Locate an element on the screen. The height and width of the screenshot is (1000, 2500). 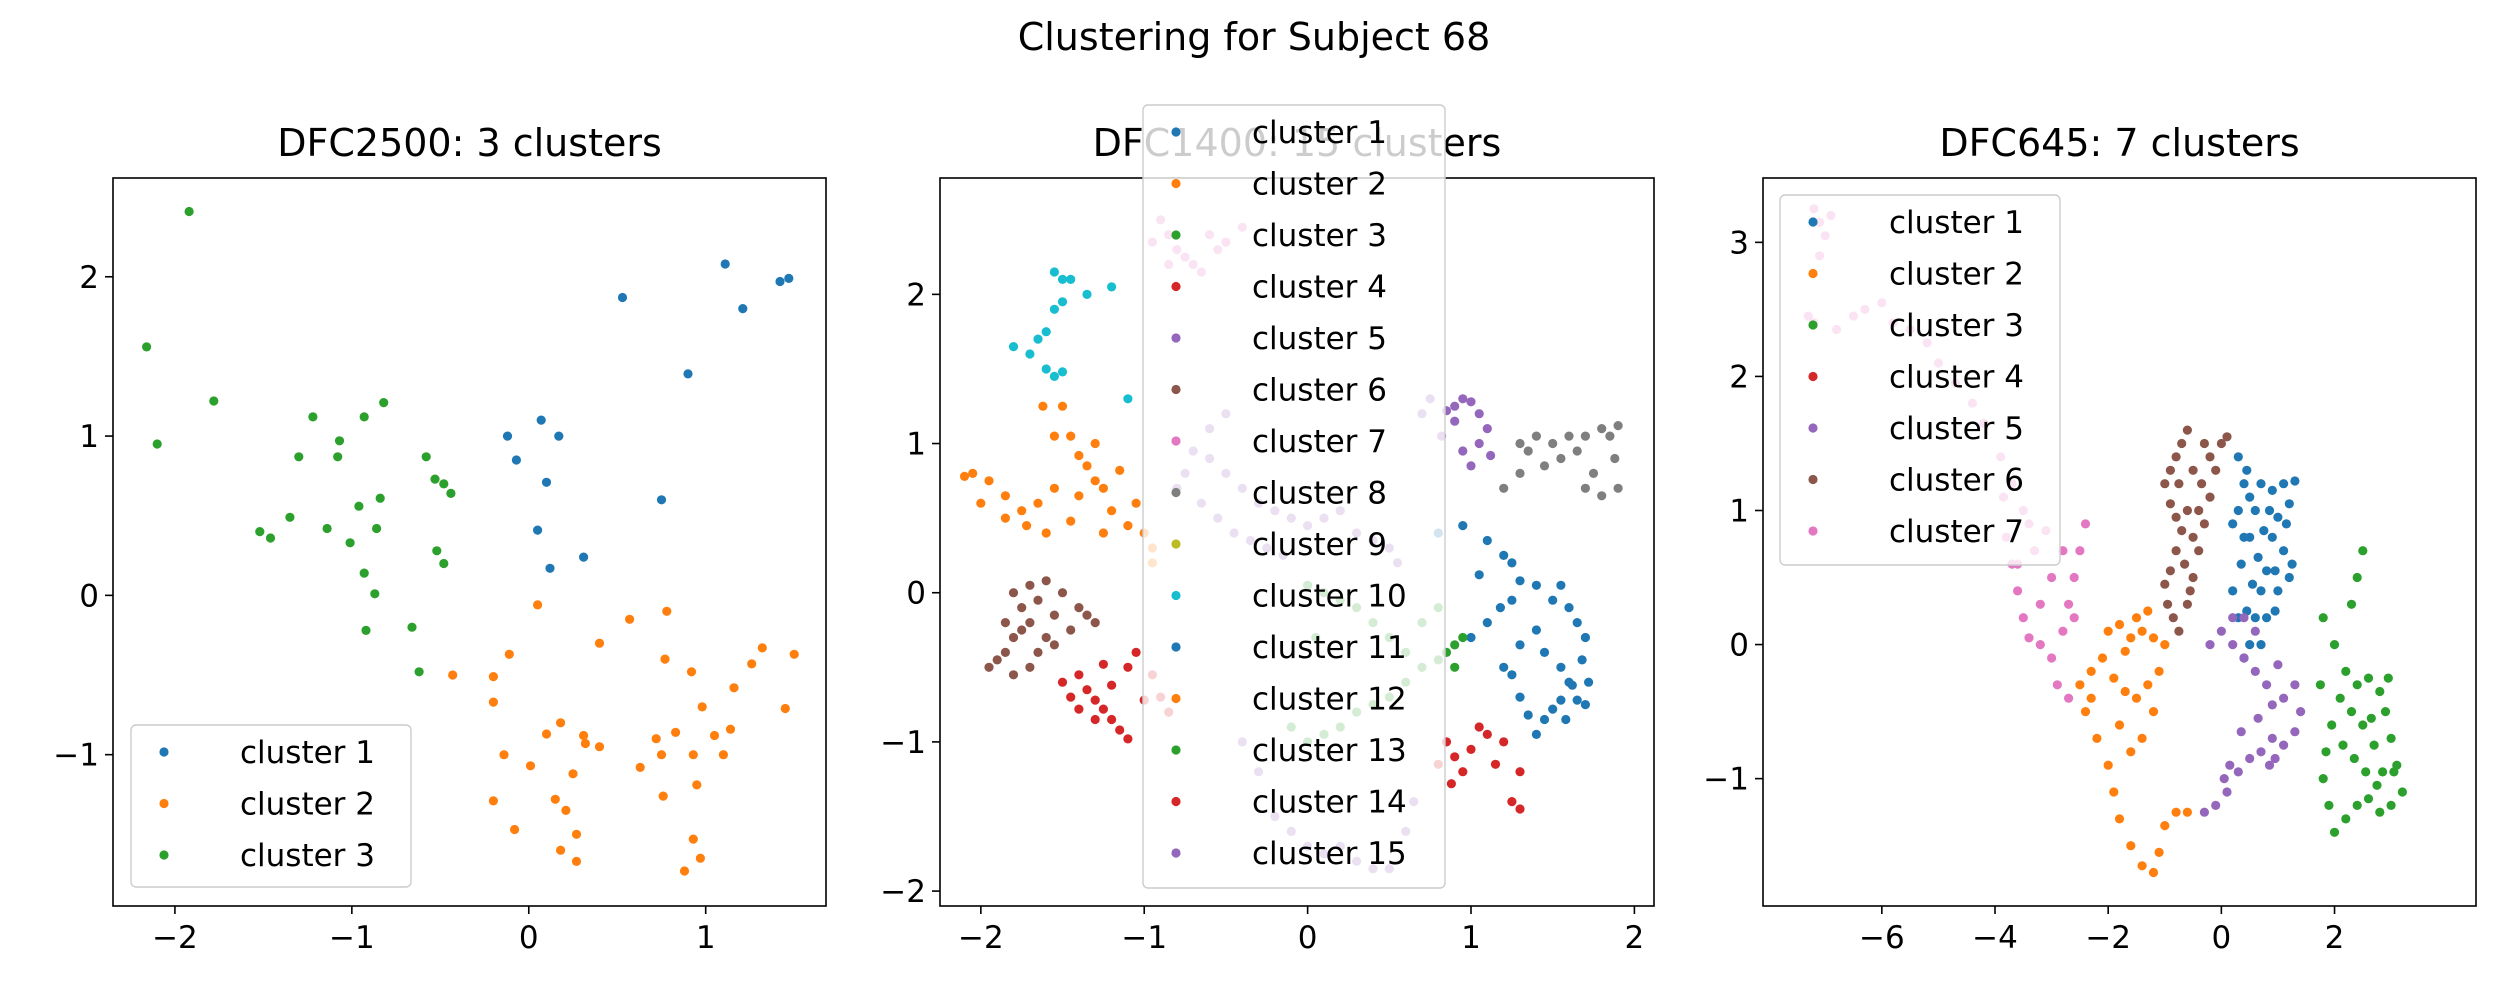
y-tick-label: 0 is located at coordinates (916, 594).